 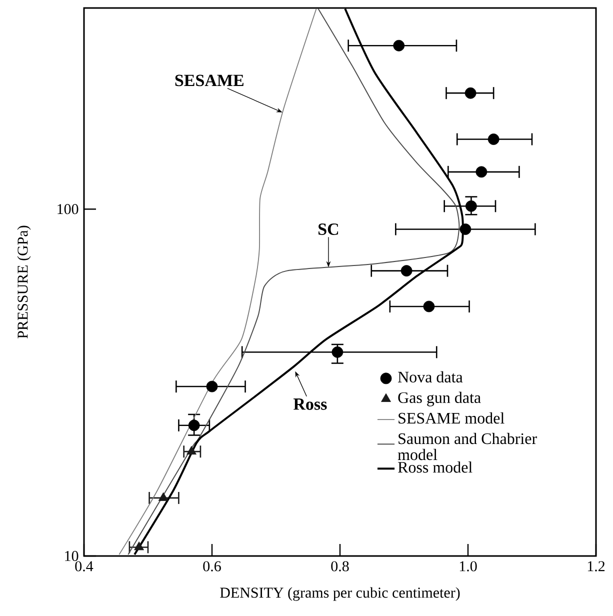 What do you see at coordinates (340, 566) in the screenshot?
I see `x-tick-label: 0.8` at bounding box center [340, 566].